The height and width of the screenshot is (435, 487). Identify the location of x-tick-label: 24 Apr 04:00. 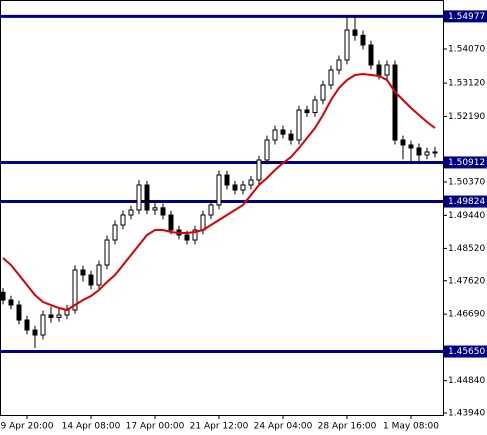
(283, 427).